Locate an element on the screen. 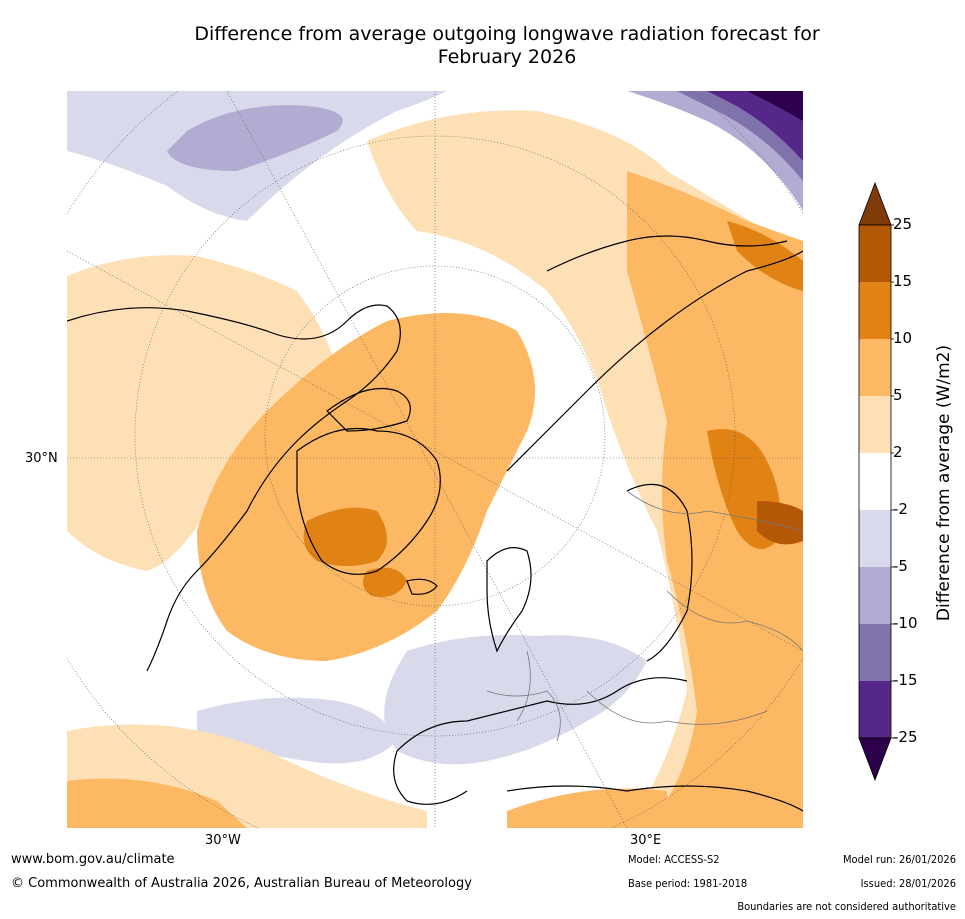  colorbar-tick-label: 5 is located at coordinates (898, 395).